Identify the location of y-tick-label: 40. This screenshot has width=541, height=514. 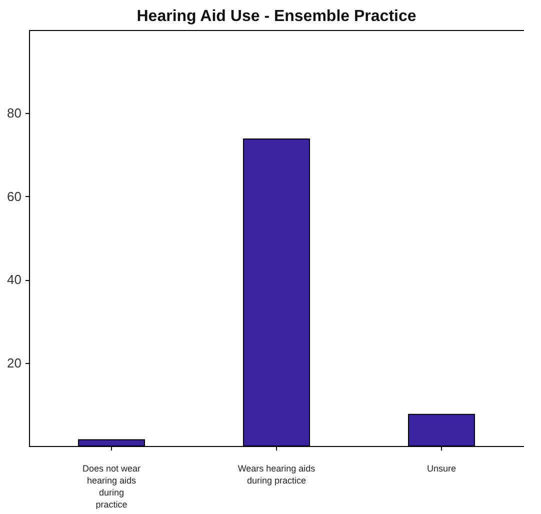
(14, 280).